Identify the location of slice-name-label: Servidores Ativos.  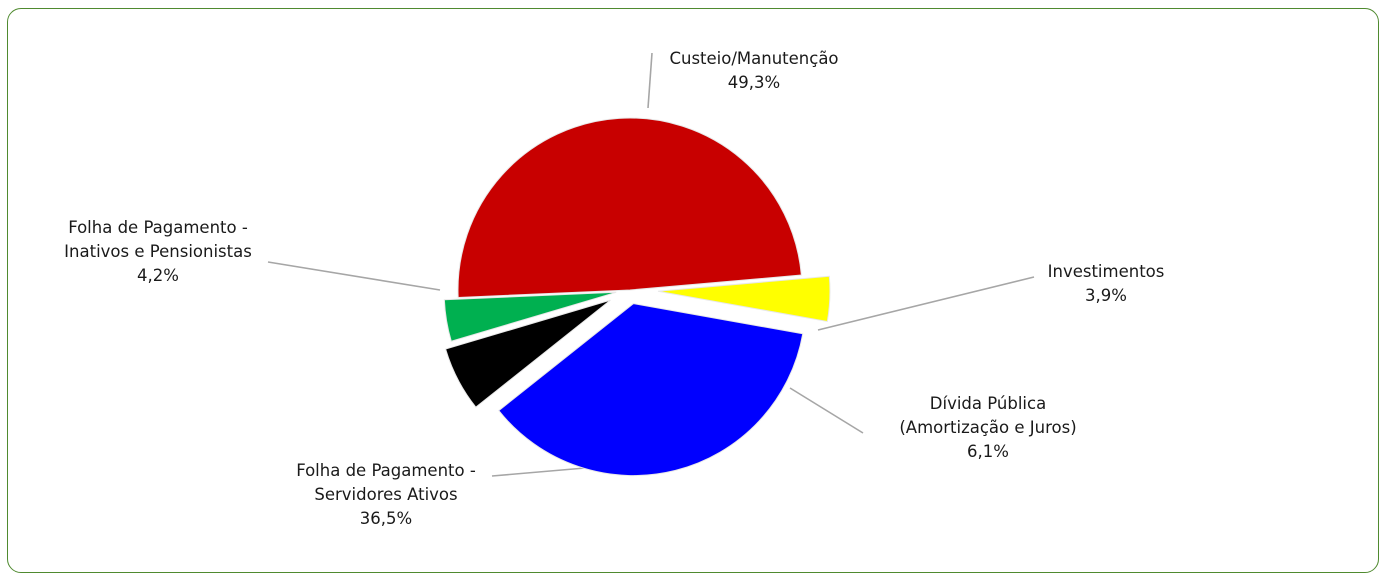
(385, 494).